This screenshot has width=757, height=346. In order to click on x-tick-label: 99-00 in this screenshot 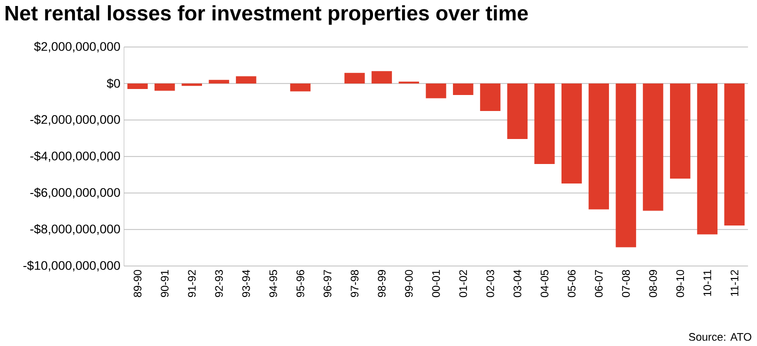, I will do `click(409, 284)`.